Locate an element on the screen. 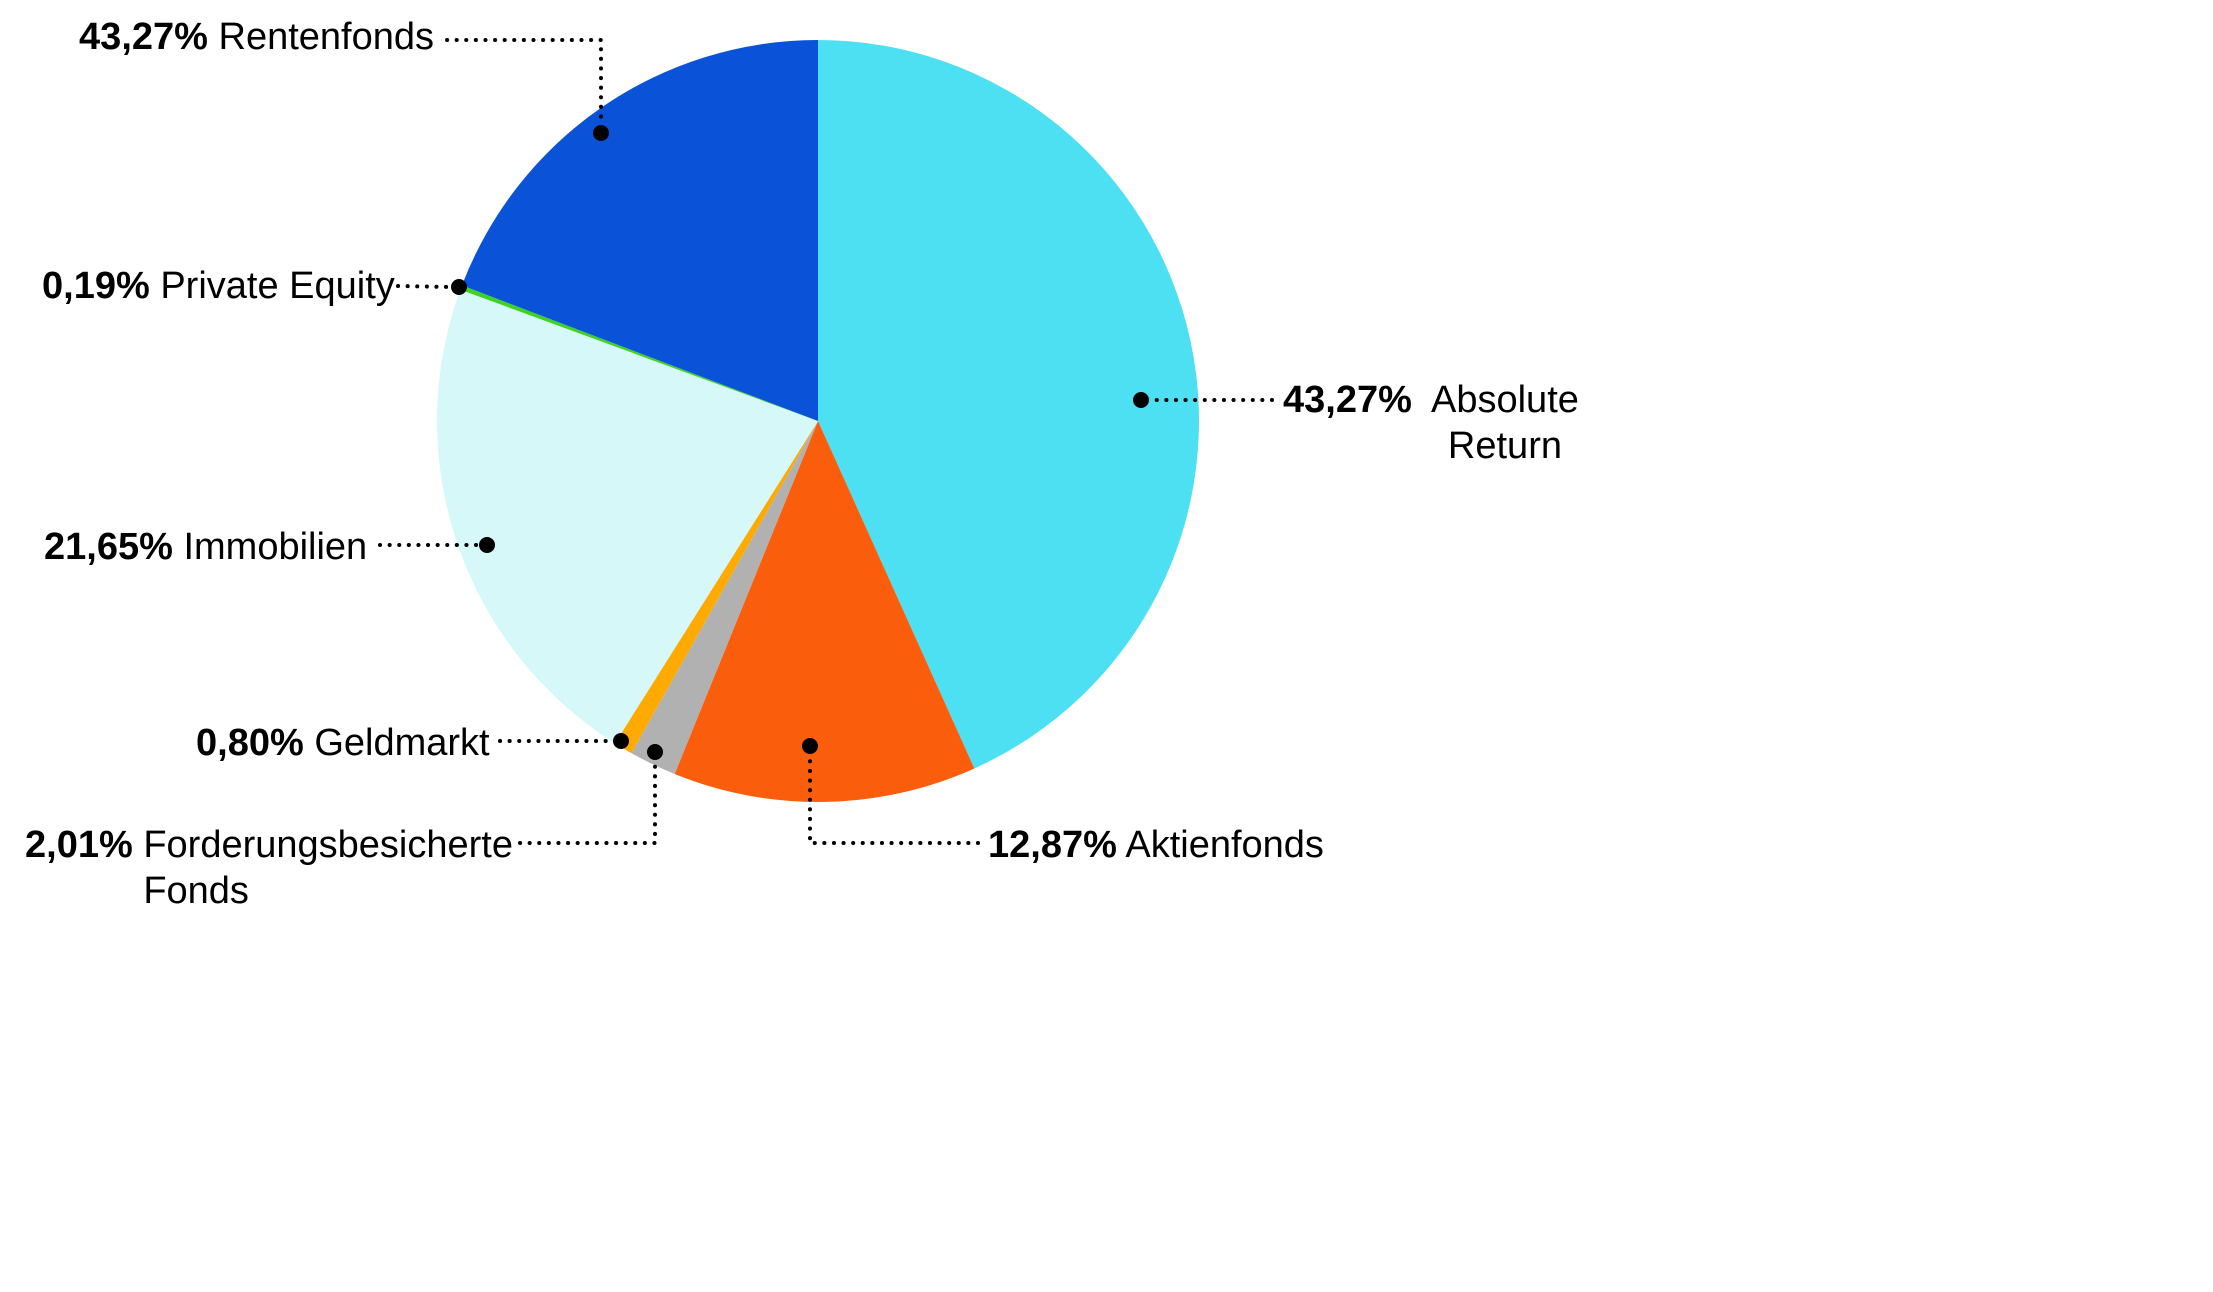  leader-dot-rentenfonds is located at coordinates (601, 133).